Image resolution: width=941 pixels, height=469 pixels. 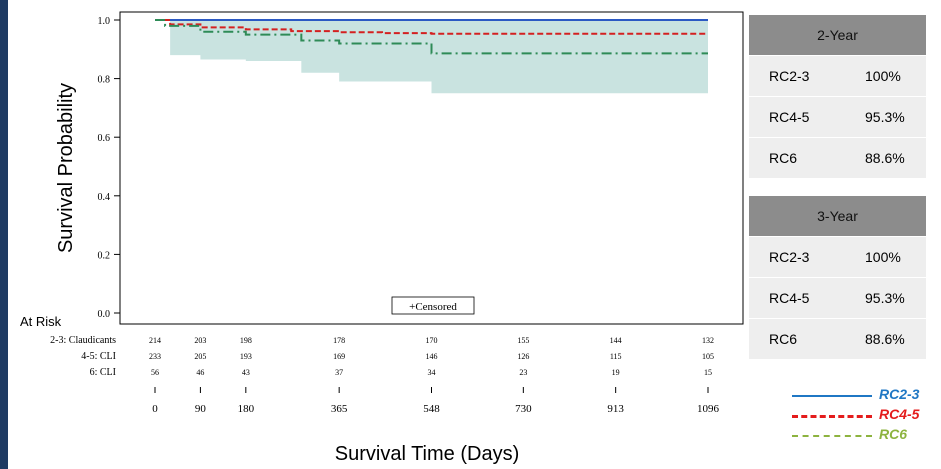 I want to click on legend-item-rc4-5: RC4-5, so click(x=862, y=416).